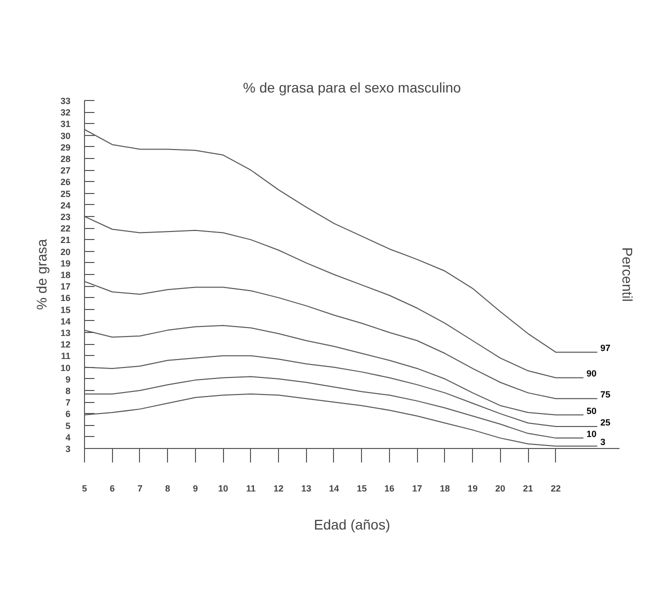 This screenshot has height=597, width=668. Describe the element at coordinates (65, 298) in the screenshot. I see `y-tick-label: 16` at that location.